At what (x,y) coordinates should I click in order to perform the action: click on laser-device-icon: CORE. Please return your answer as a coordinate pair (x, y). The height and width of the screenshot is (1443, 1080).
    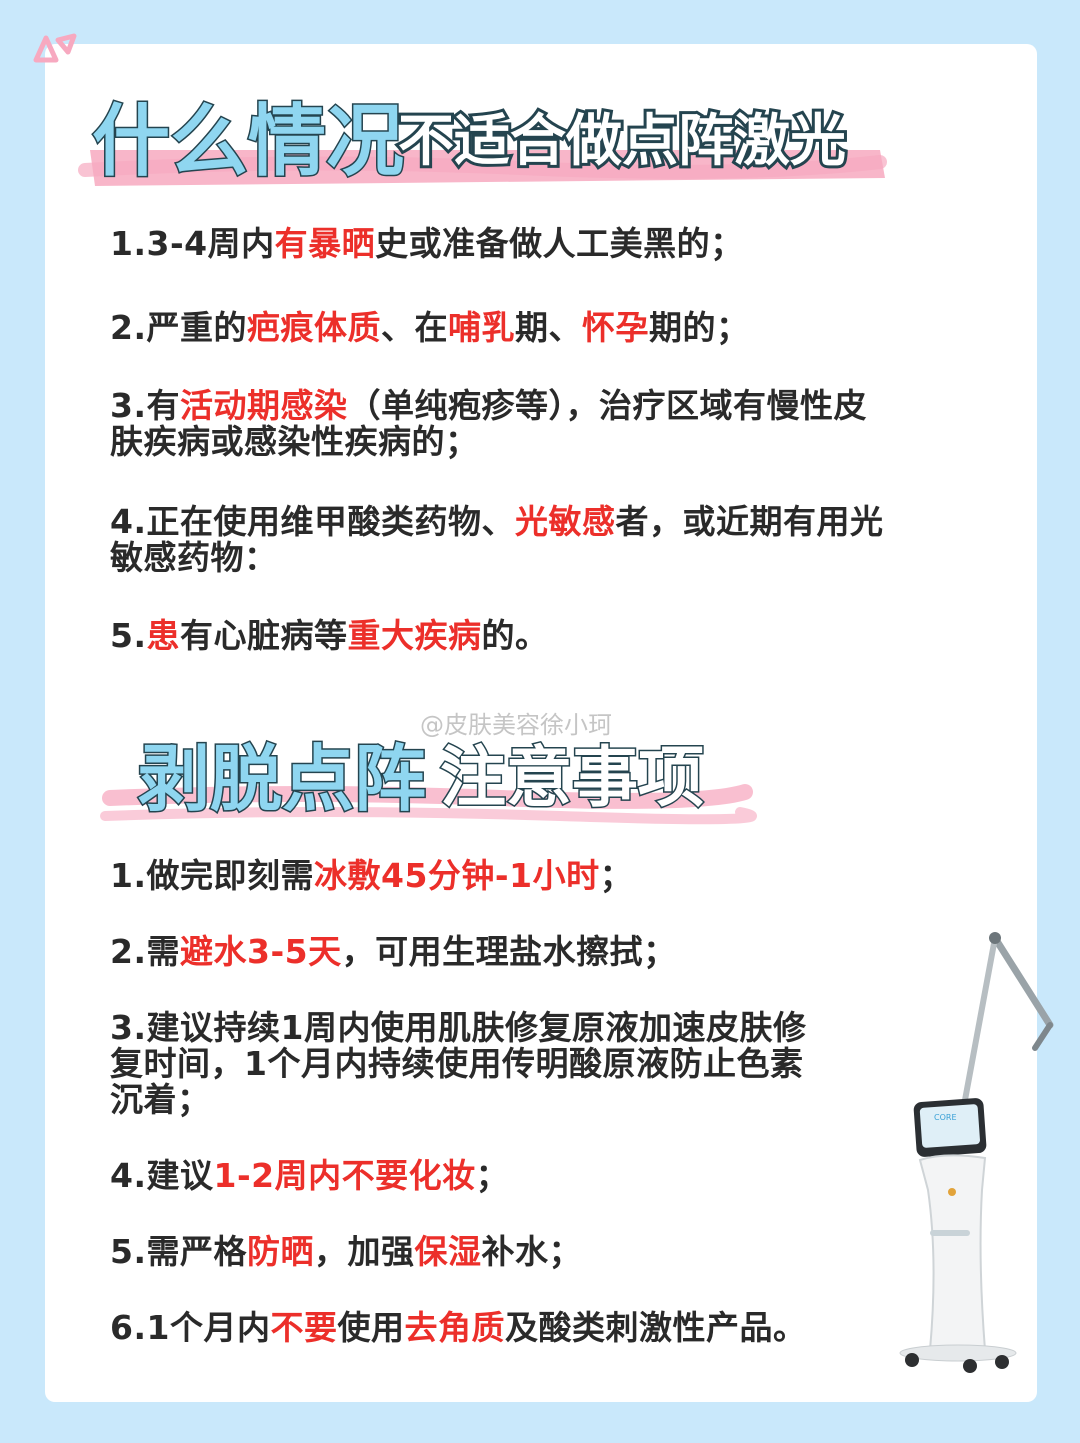
    Looking at the image, I should click on (976, 1152).